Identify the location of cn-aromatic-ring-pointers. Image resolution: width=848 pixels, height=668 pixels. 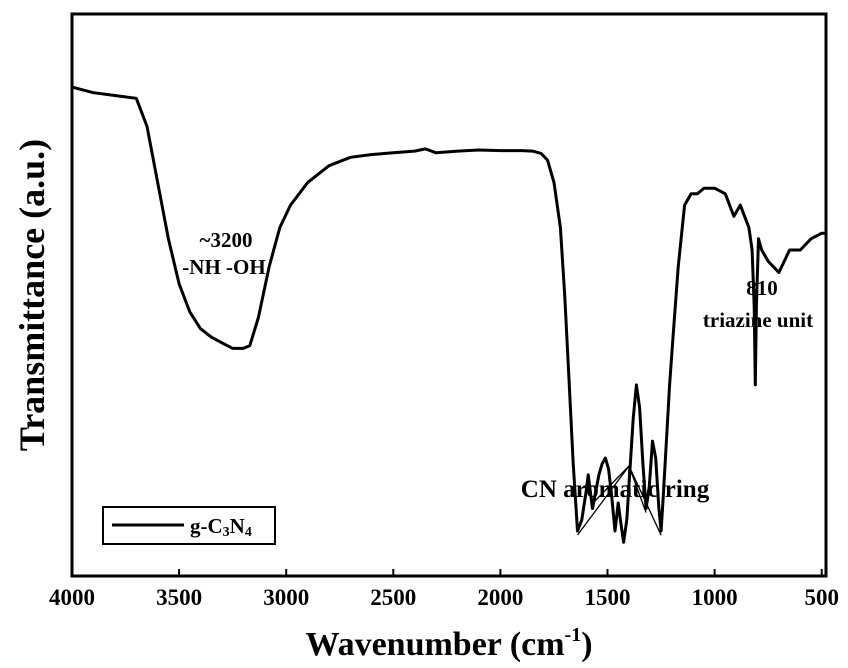
(619, 500).